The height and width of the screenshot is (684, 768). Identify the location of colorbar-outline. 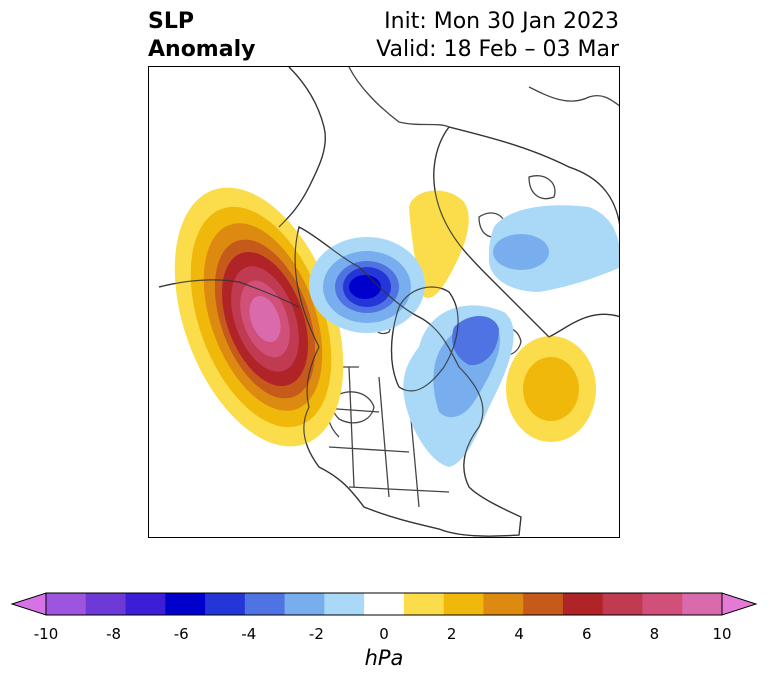
(384, 604).